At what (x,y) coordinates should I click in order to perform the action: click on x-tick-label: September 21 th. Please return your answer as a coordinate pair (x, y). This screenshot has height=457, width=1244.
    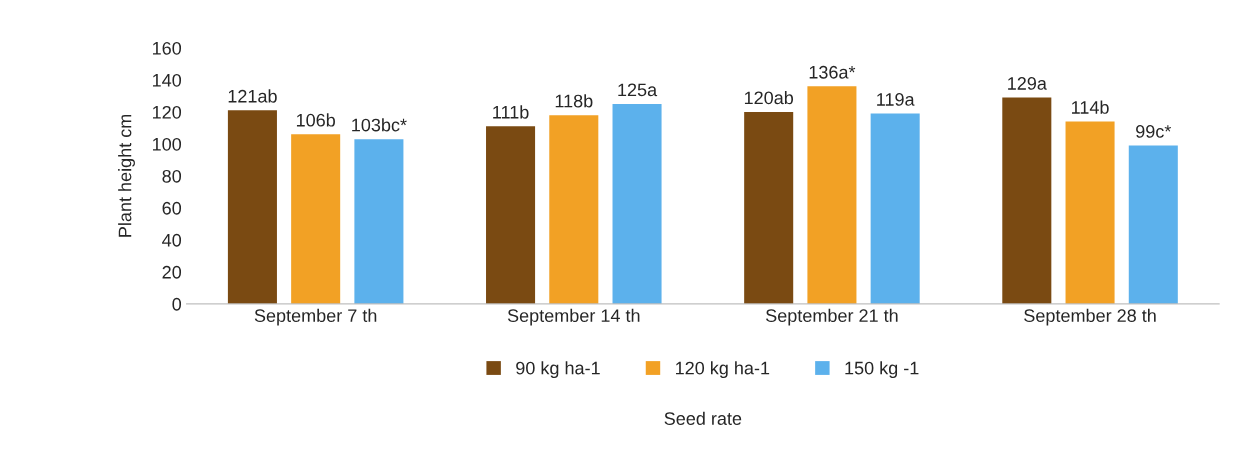
    Looking at the image, I should click on (832, 317).